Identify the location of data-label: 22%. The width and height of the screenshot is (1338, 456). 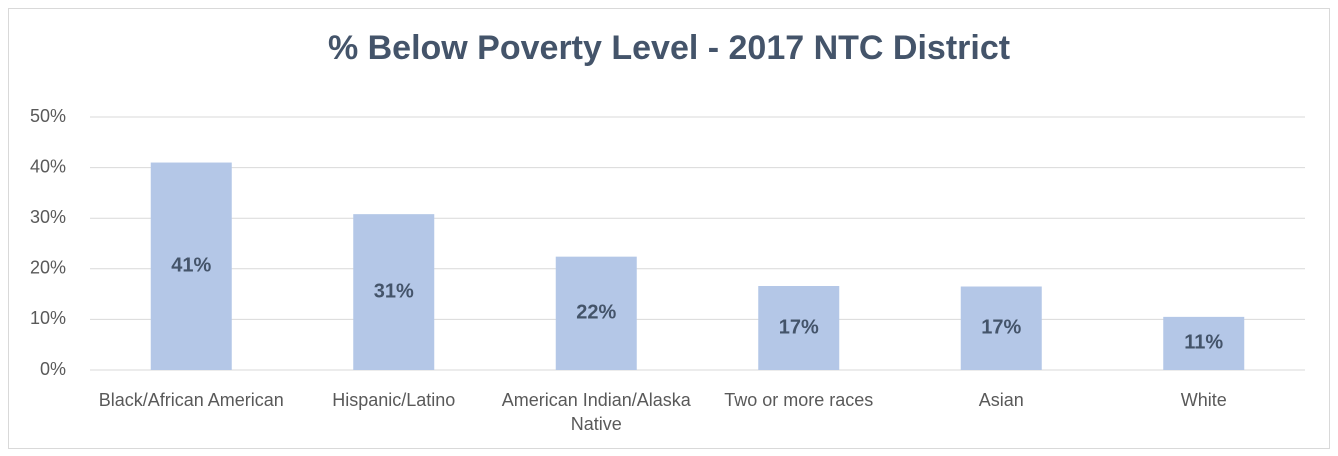
(596, 313).